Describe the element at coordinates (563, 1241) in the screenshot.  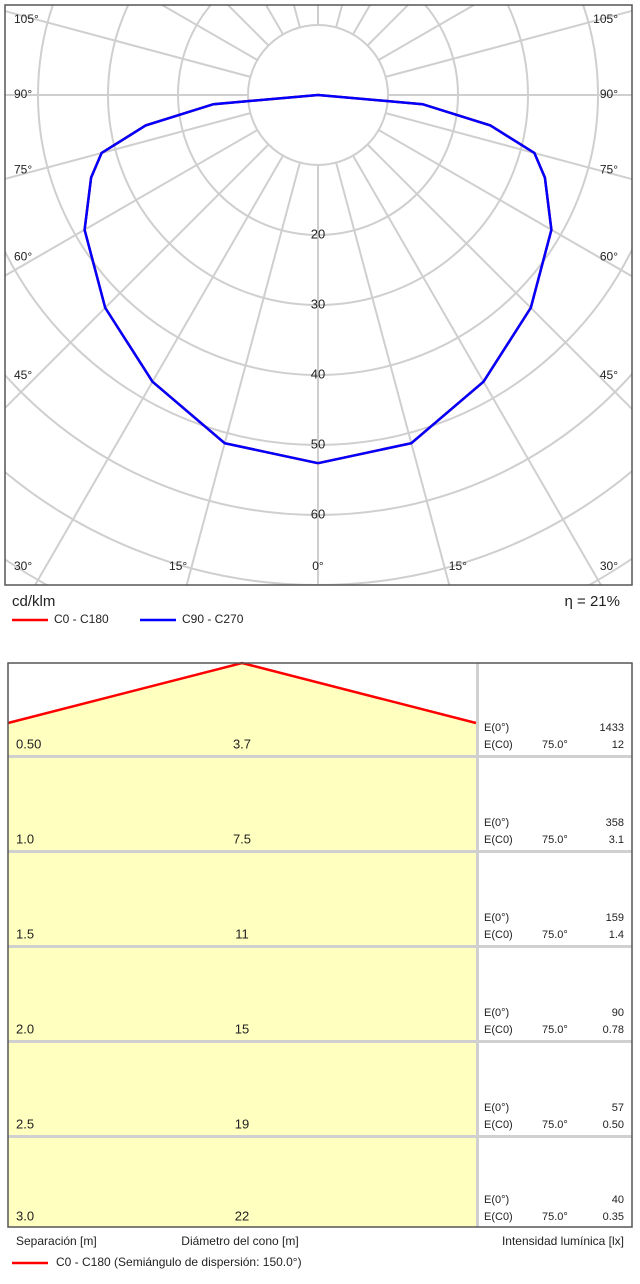
I see `illuminance-label: Intensidad lumínica [lx]` at that location.